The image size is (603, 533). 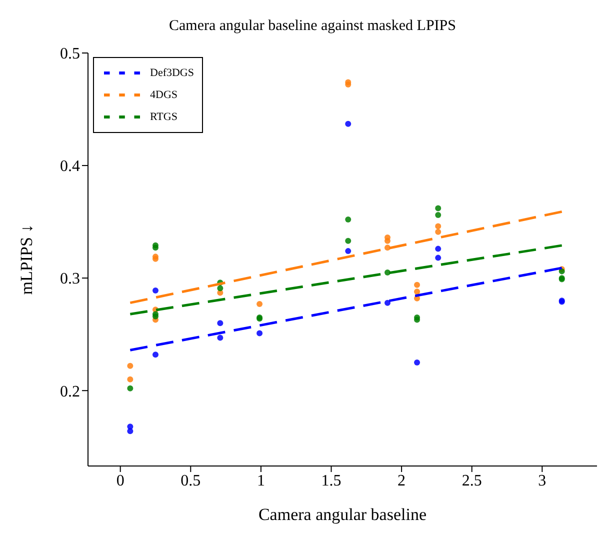 What do you see at coordinates (331, 481) in the screenshot?
I see `x-tick-label: 1.5` at bounding box center [331, 481].